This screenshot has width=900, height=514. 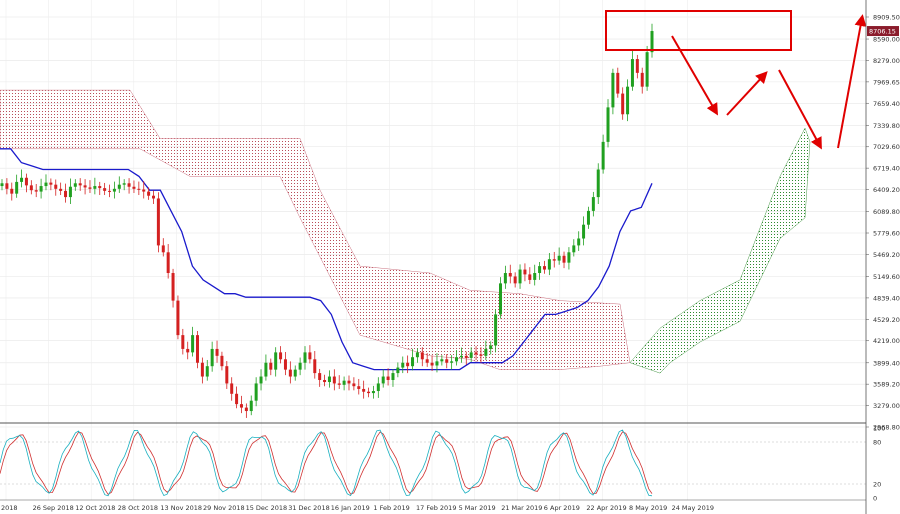 What do you see at coordinates (720, 250) in the screenshot?
I see `bullish-kumo` at bounding box center [720, 250].